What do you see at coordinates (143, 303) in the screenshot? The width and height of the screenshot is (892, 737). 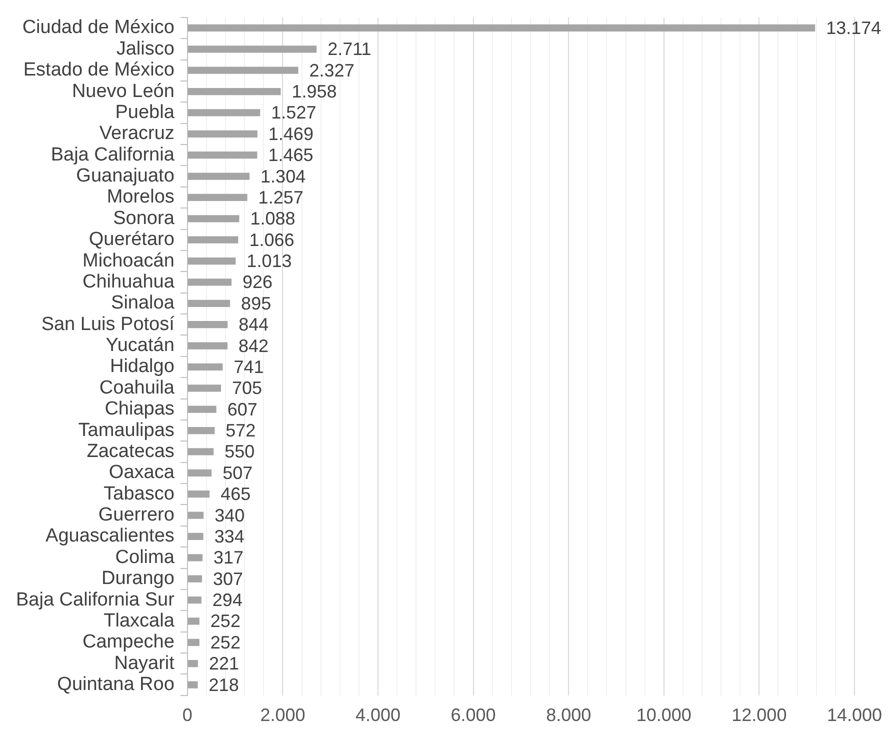 I see `y-tick-label: Sinaloa` at bounding box center [143, 303].